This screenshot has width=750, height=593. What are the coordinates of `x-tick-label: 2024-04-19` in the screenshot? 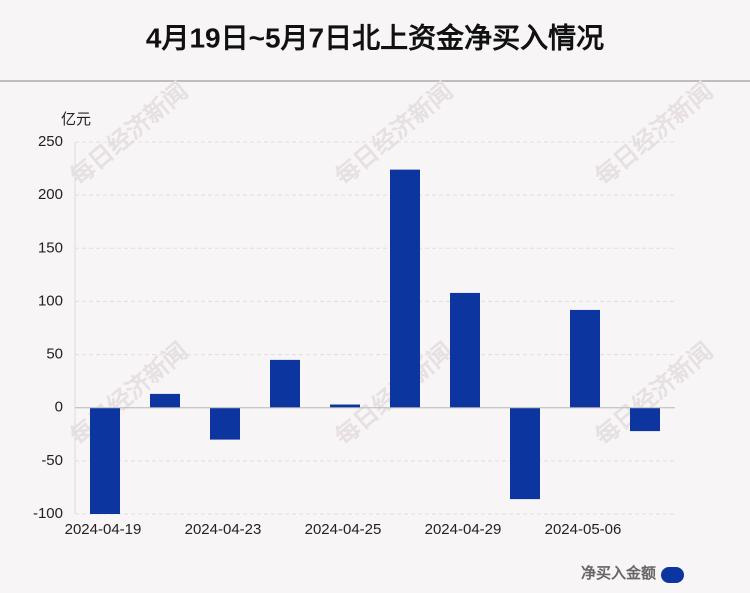 It's located at (103, 529).